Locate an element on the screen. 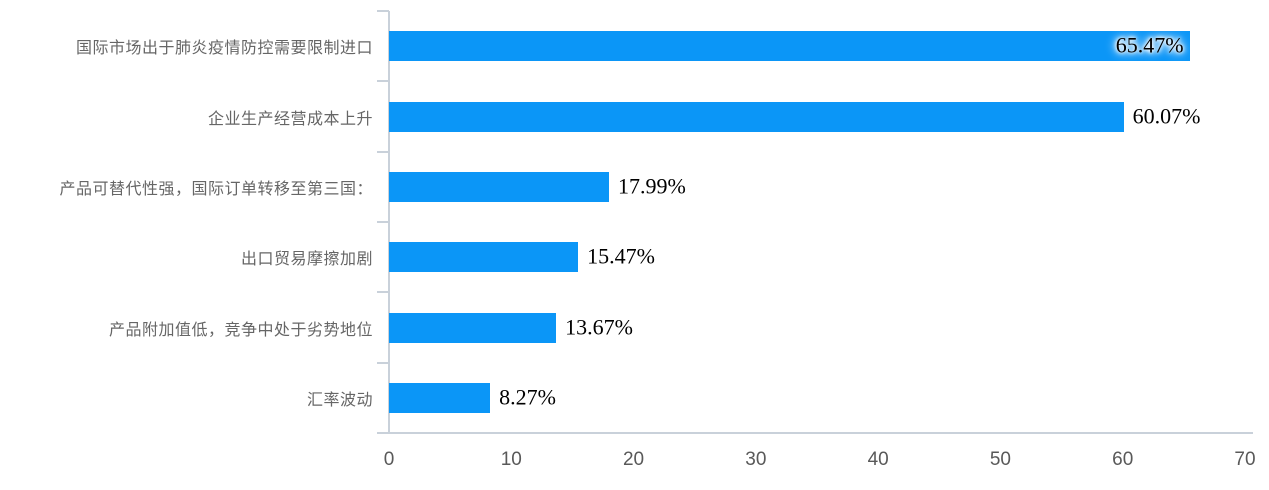 Image resolution: width=1269 pixels, height=490 pixels. x-axis-tick-label: 40 is located at coordinates (878, 459).